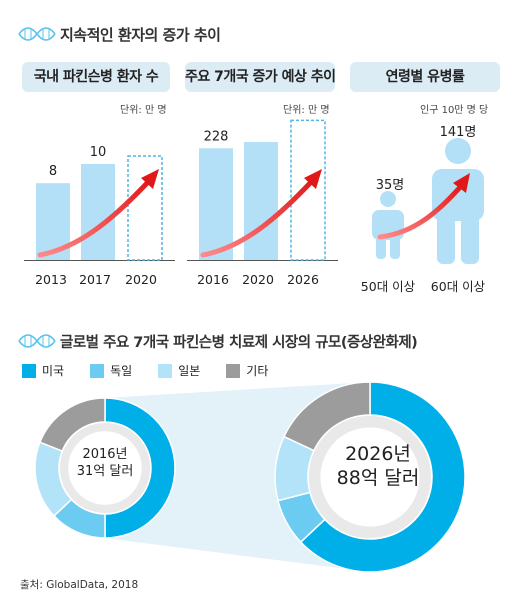 The height and width of the screenshot is (604, 521). Describe the element at coordinates (257, 371) in the screenshot. I see `legend-label-other: 기타` at that location.